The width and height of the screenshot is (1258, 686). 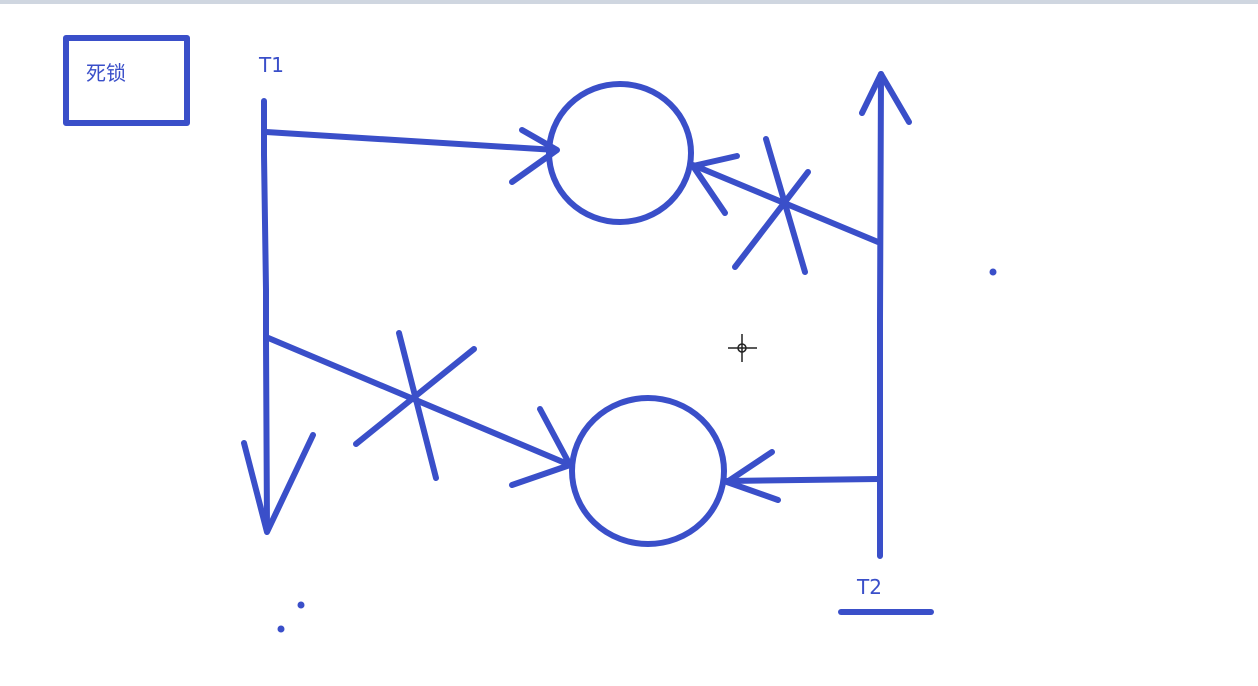 I want to click on t1-requests-bottom-head, so click(x=541, y=447).